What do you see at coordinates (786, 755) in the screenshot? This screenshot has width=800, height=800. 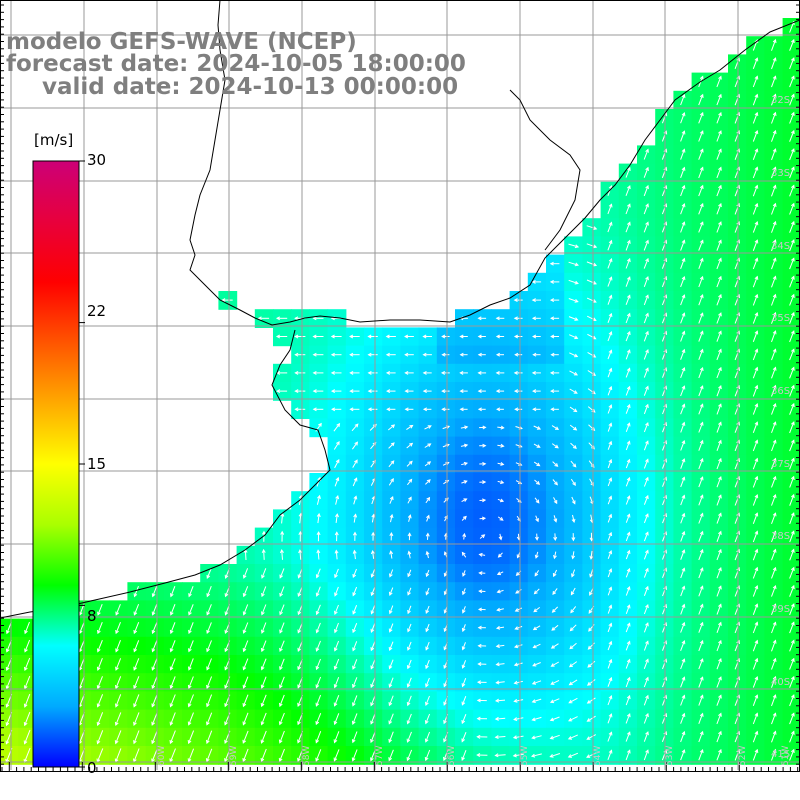 I see `lon-label: 51W` at bounding box center [786, 755].